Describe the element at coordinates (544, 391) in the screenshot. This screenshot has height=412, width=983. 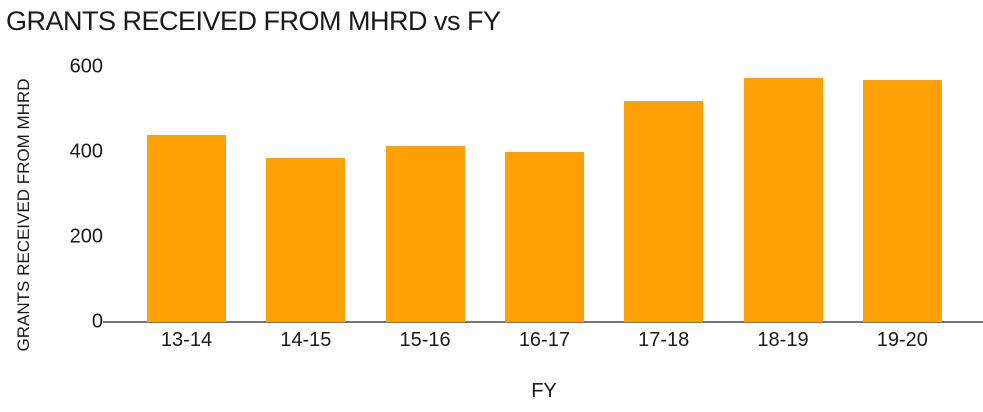
I see `x-axis-title: FY` at that location.